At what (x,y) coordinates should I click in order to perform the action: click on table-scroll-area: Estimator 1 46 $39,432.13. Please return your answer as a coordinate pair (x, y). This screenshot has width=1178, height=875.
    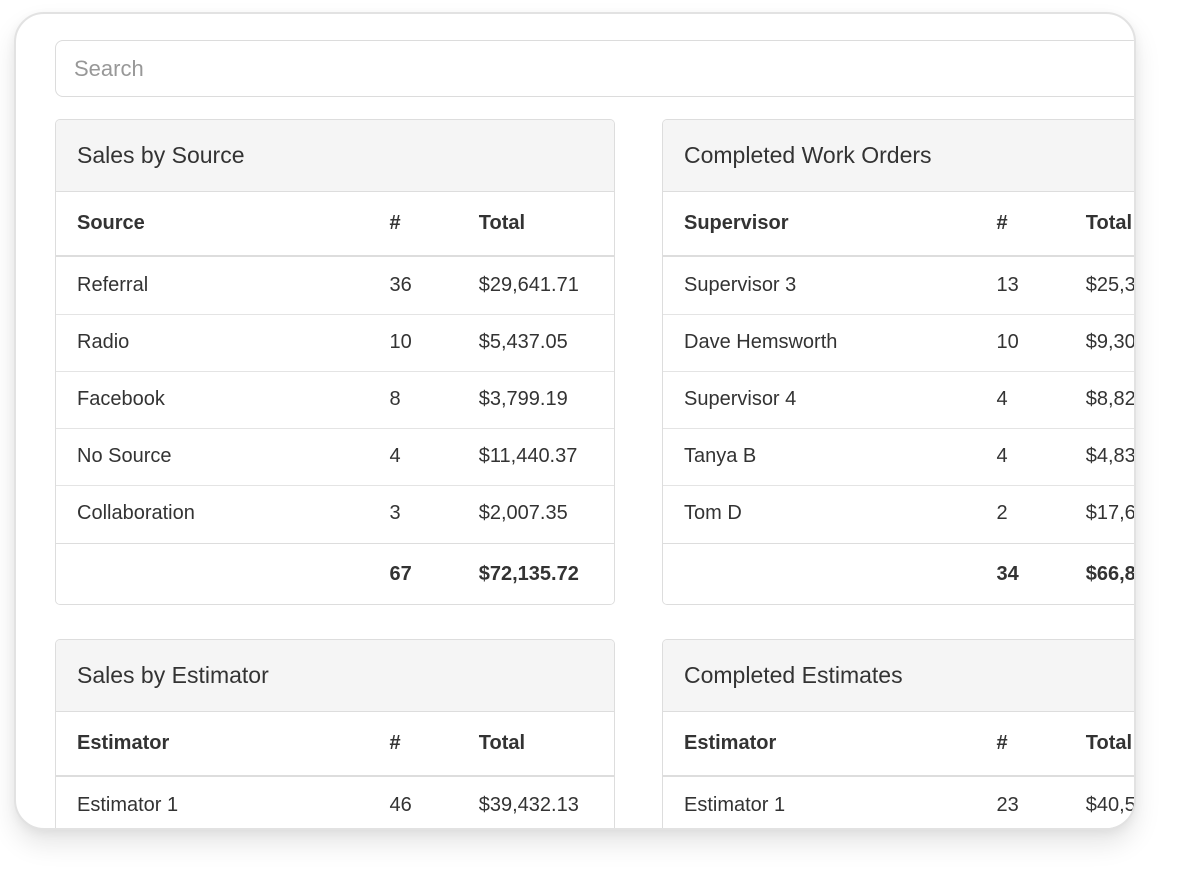
    Looking at the image, I should click on (335, 802).